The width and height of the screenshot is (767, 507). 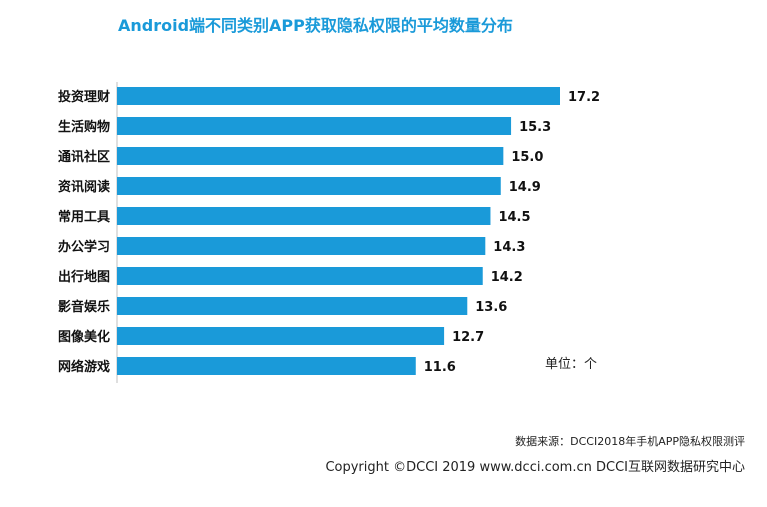 I want to click on category-label-2: 通讯社区, so click(x=84, y=157).